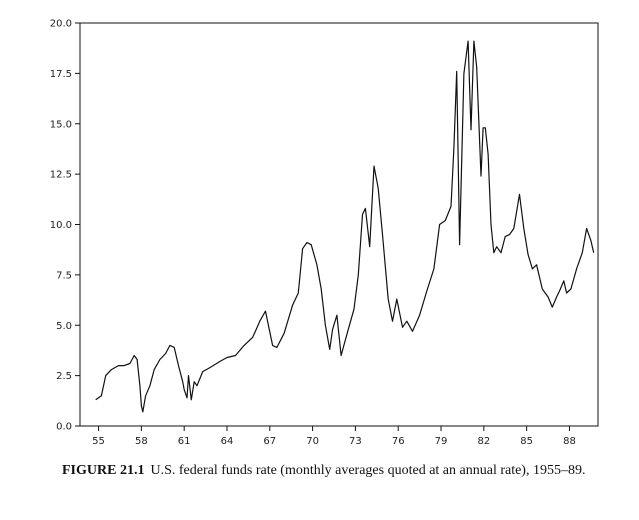 The width and height of the screenshot is (639, 520). Describe the element at coordinates (269, 441) in the screenshot. I see `x-tick-label: 67` at that location.